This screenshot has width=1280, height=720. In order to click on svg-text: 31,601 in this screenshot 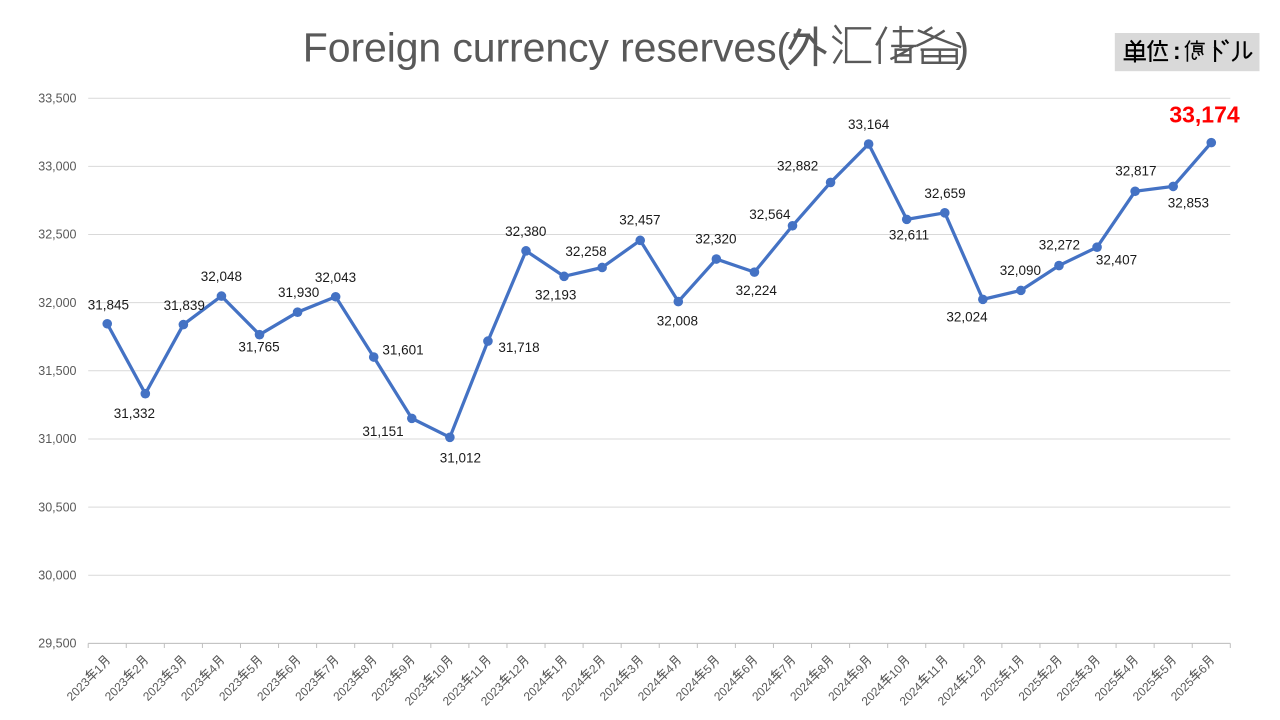, I will do `click(402, 350)`.